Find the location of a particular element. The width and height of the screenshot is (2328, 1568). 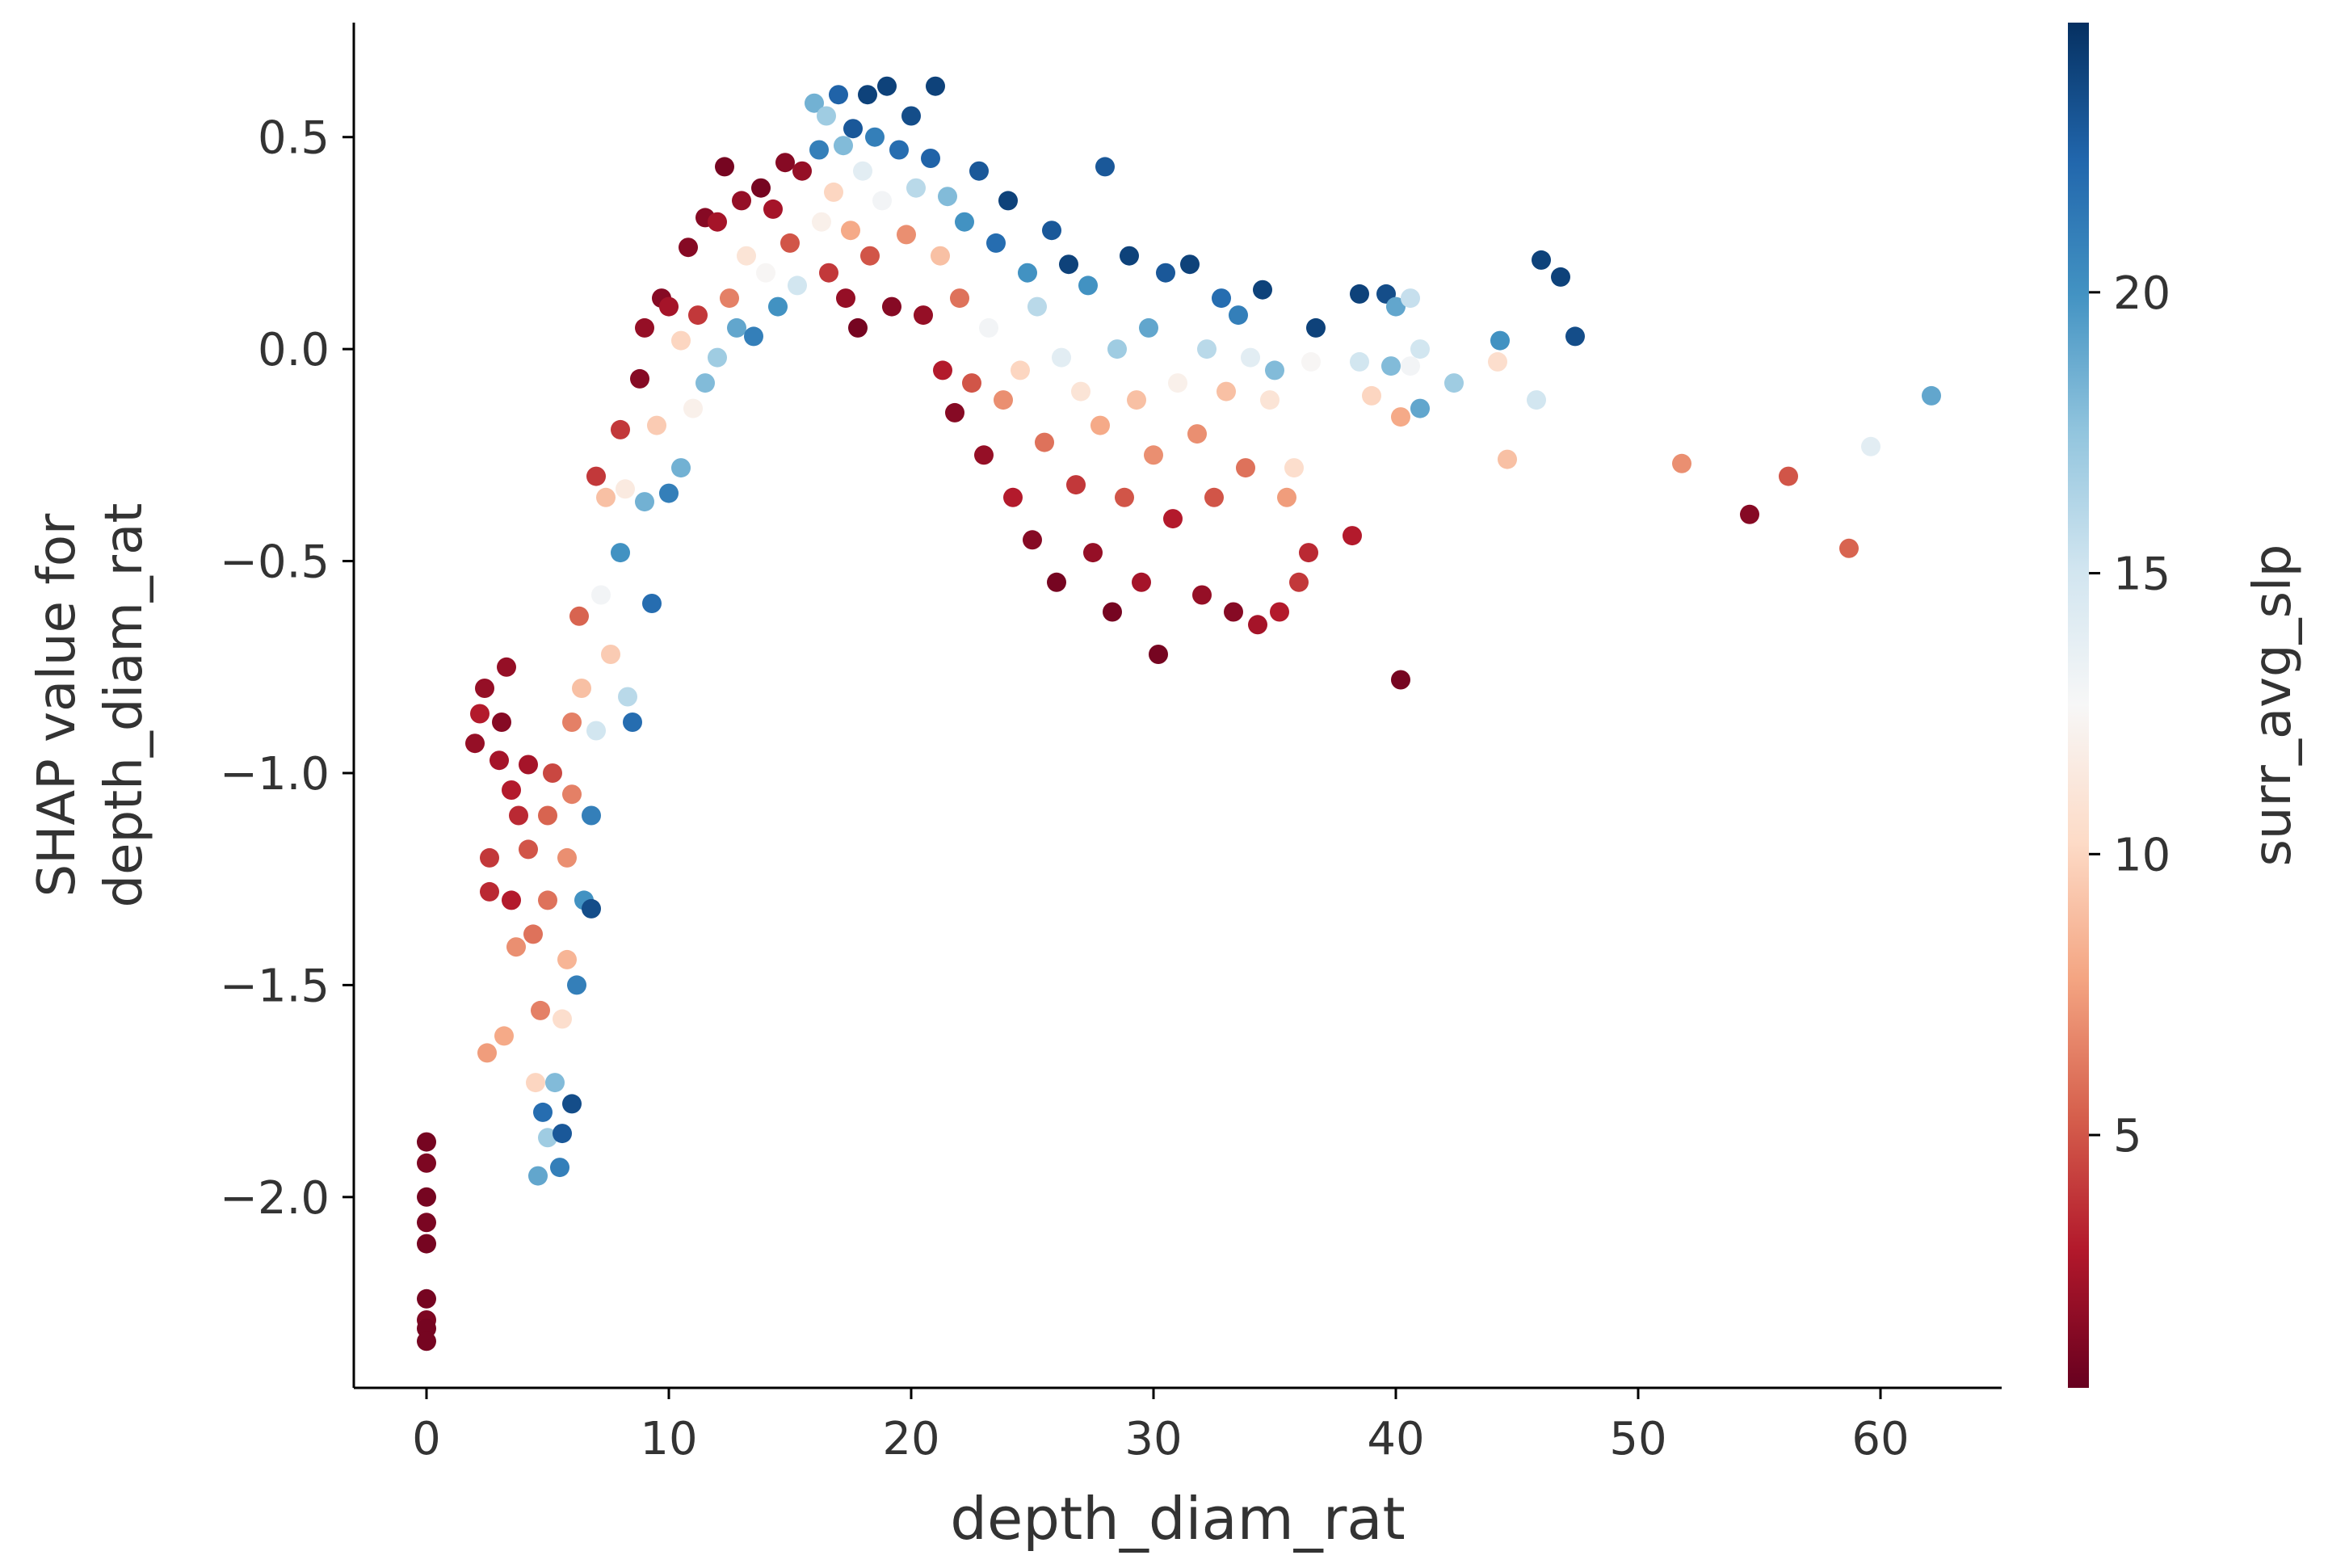

x-tick-label: 50 is located at coordinates (1638, 1439).